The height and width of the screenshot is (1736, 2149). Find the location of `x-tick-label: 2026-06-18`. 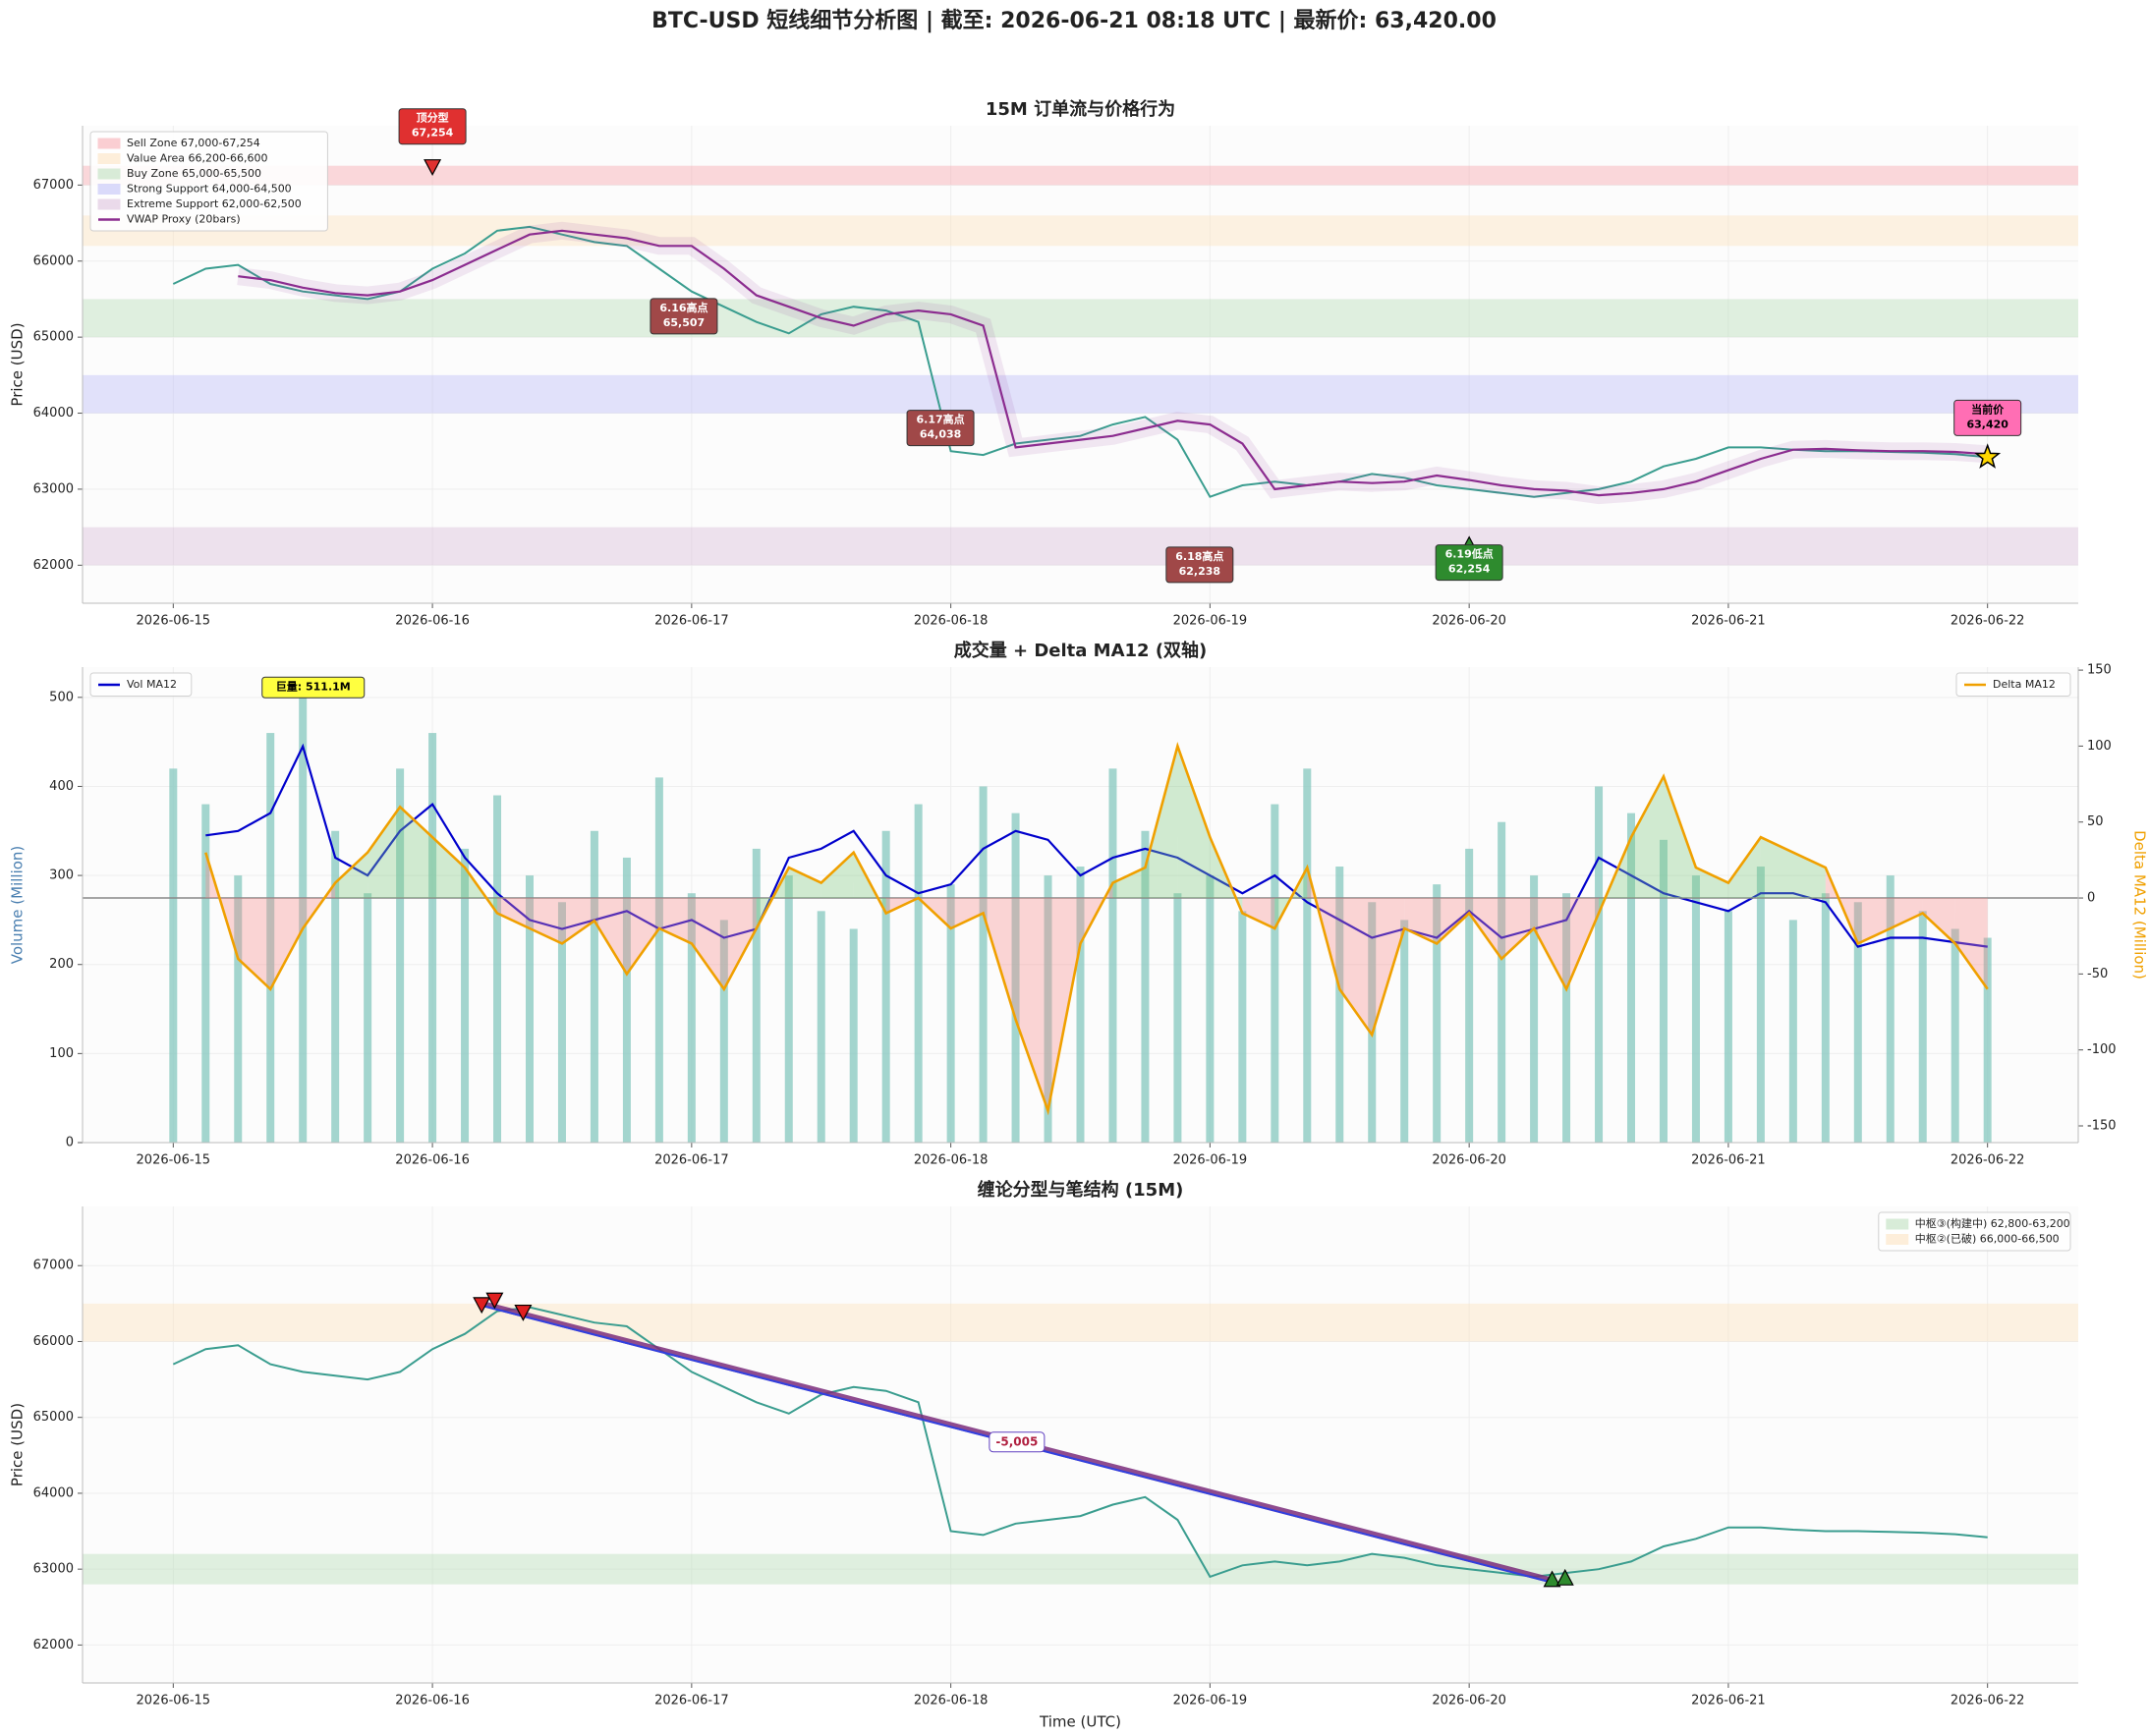

x-tick-label: 2026-06-18 is located at coordinates (951, 1160).